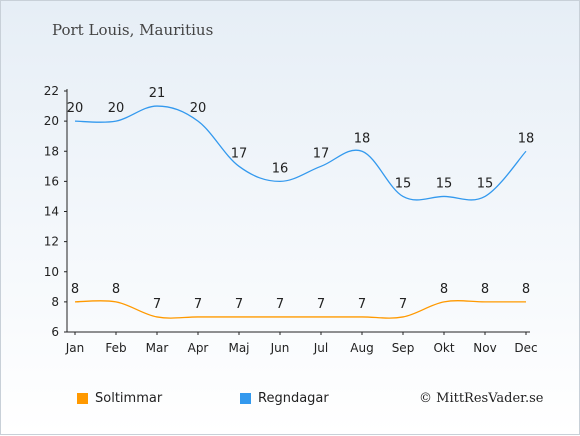 The height and width of the screenshot is (436, 580). I want to click on data-label-regndagar-dec: 18, so click(526, 138).